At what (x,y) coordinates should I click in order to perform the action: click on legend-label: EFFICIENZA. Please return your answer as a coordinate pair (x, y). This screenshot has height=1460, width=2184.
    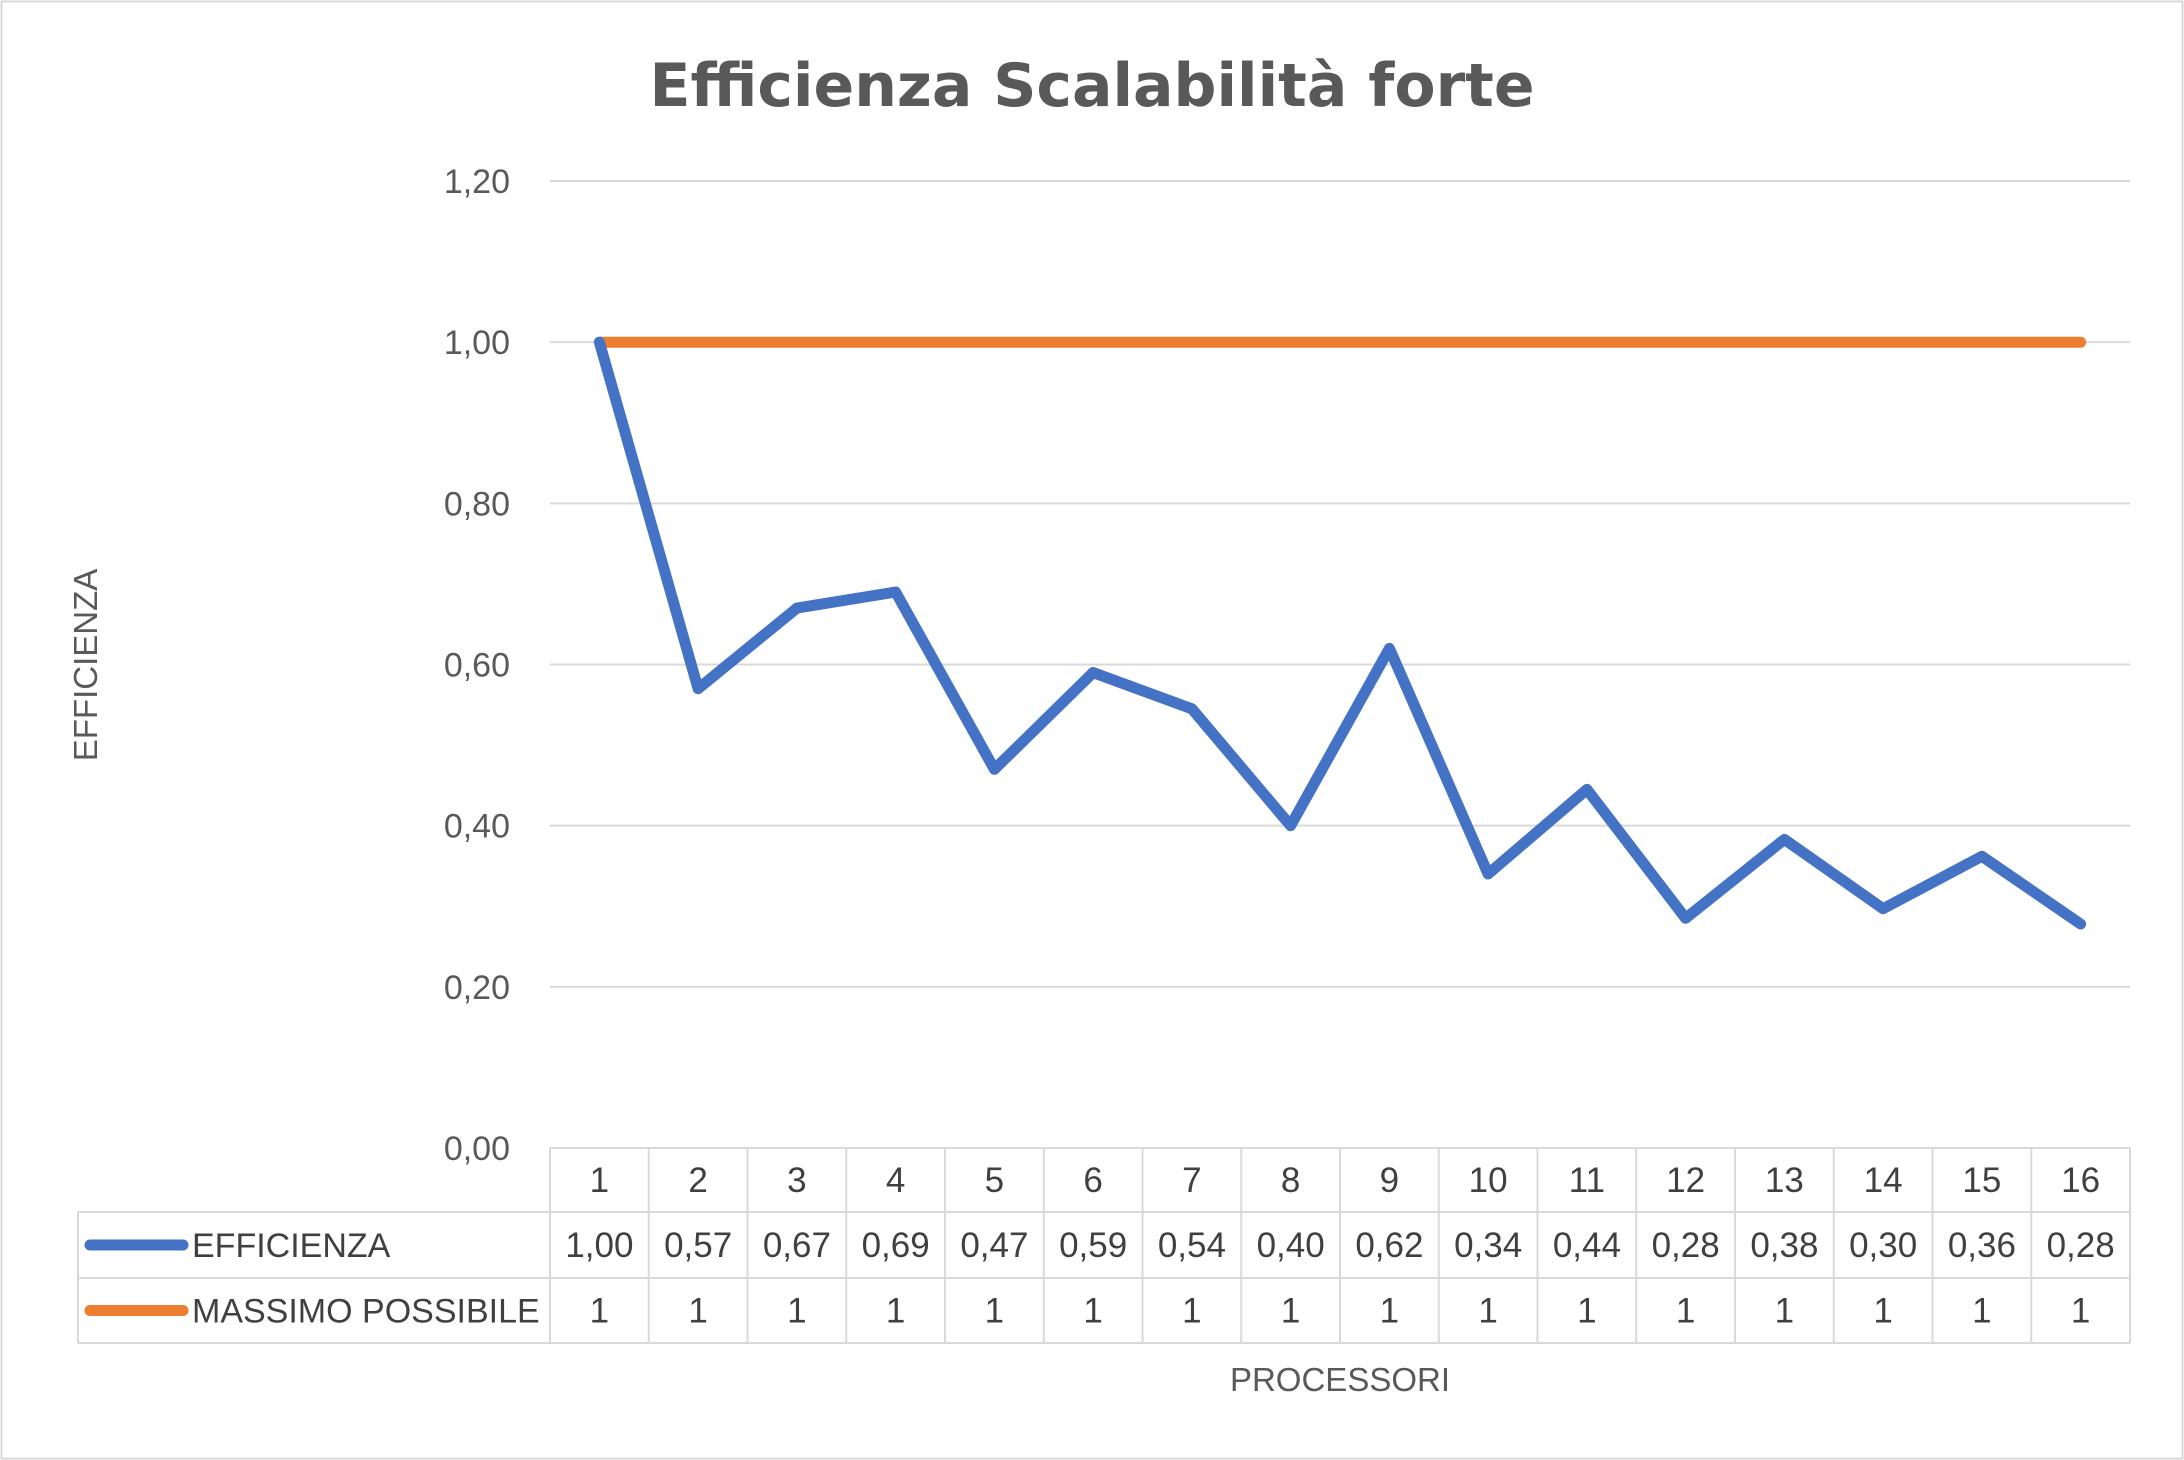
    Looking at the image, I should click on (291, 1246).